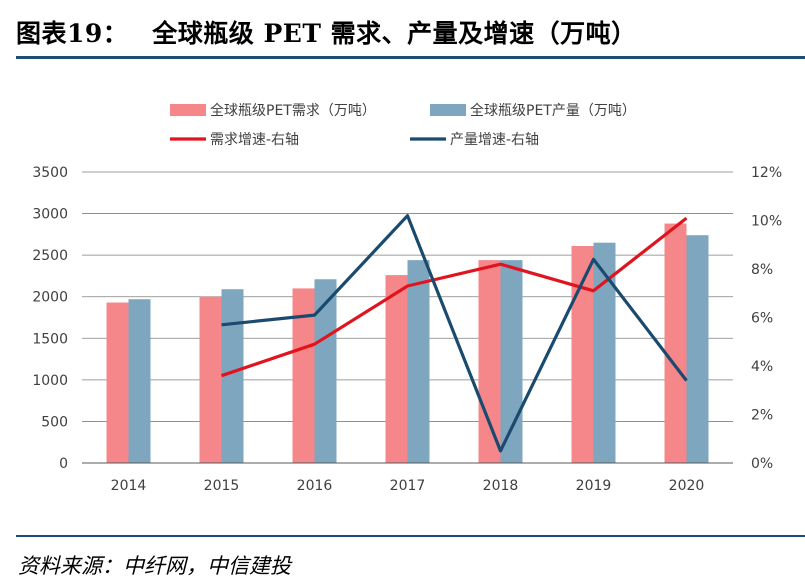 This screenshot has width=805, height=585. I want to click on left-tick-label: 2500, so click(50, 256).